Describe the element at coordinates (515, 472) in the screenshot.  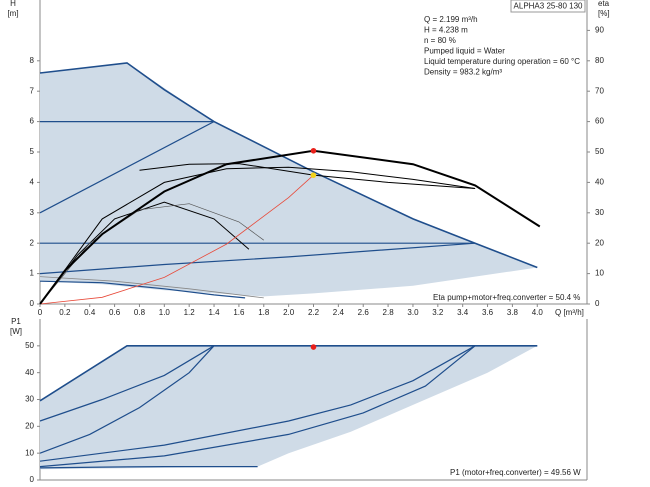
I see `p1-note: P1 (motor+freq.converter) = 49.56 W` at that location.